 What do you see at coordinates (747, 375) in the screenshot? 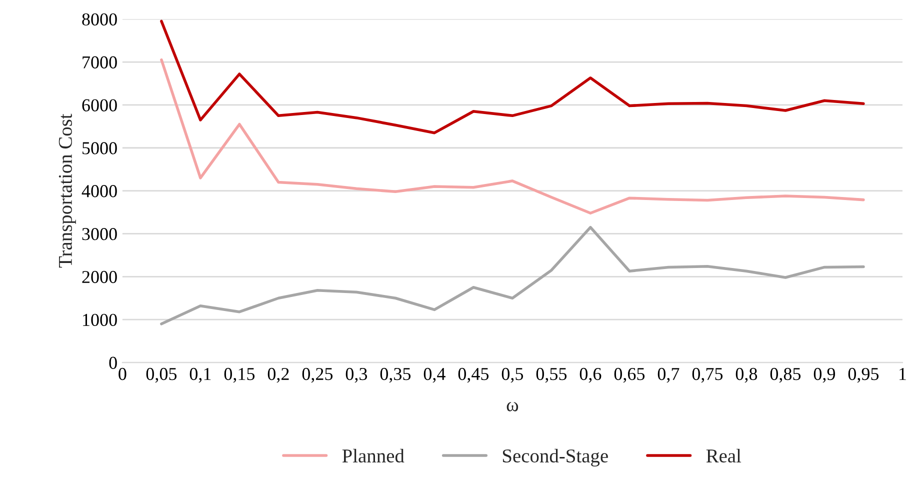
I see `x-tick-label: 0,8` at bounding box center [747, 375].